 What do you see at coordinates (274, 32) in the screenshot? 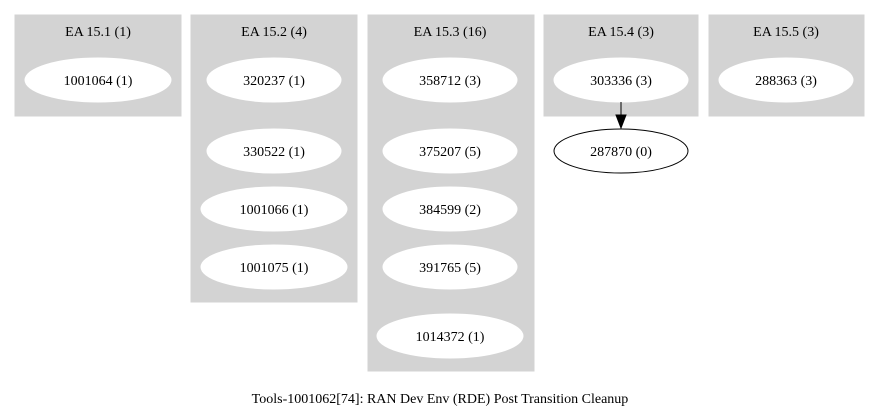
I see `cluster-label: EA 15.2 (4)` at bounding box center [274, 32].